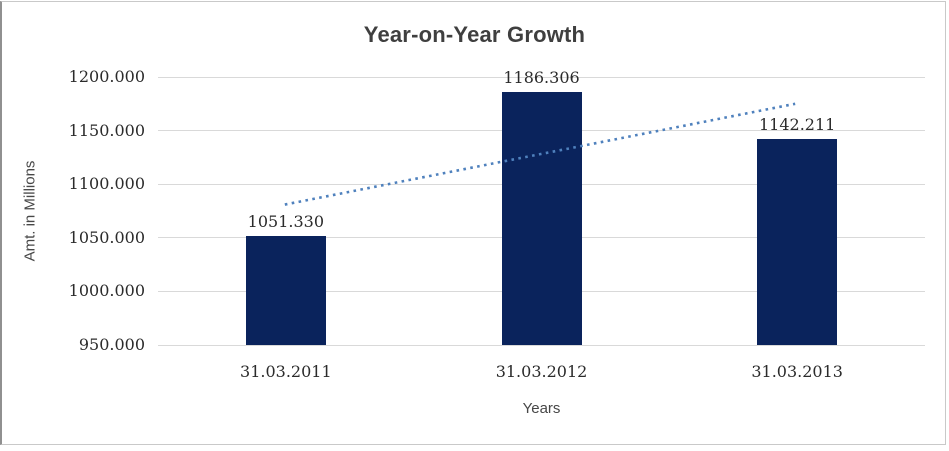 Image resolution: width=949 pixels, height=451 pixels. Describe the element at coordinates (286, 371) in the screenshot. I see `x-category-label: 31.03.2011` at that location.